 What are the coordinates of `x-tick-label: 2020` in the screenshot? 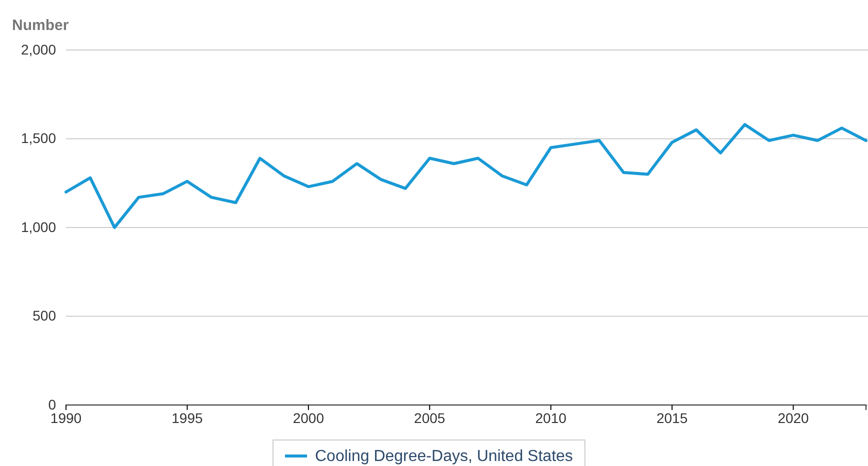 It's located at (794, 418).